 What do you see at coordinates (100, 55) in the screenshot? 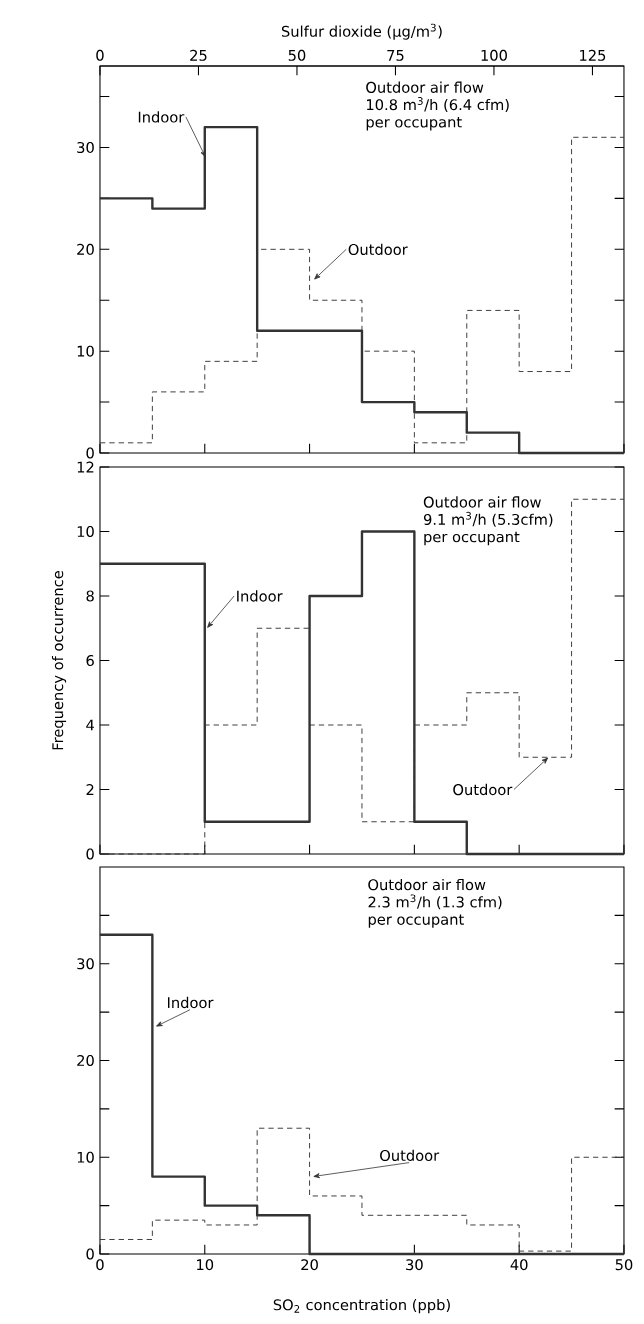
I see `x2-tick-label: 0` at bounding box center [100, 55].